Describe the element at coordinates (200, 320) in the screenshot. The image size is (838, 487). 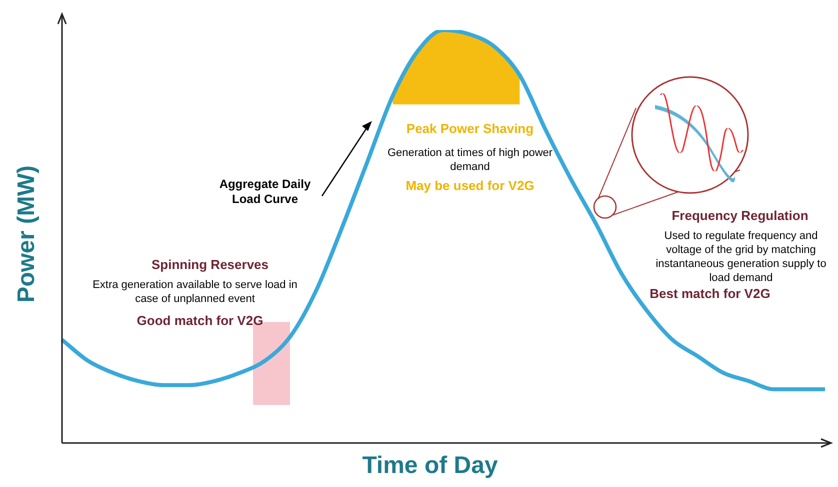
I see `annotation: Good match for V2G` at that location.